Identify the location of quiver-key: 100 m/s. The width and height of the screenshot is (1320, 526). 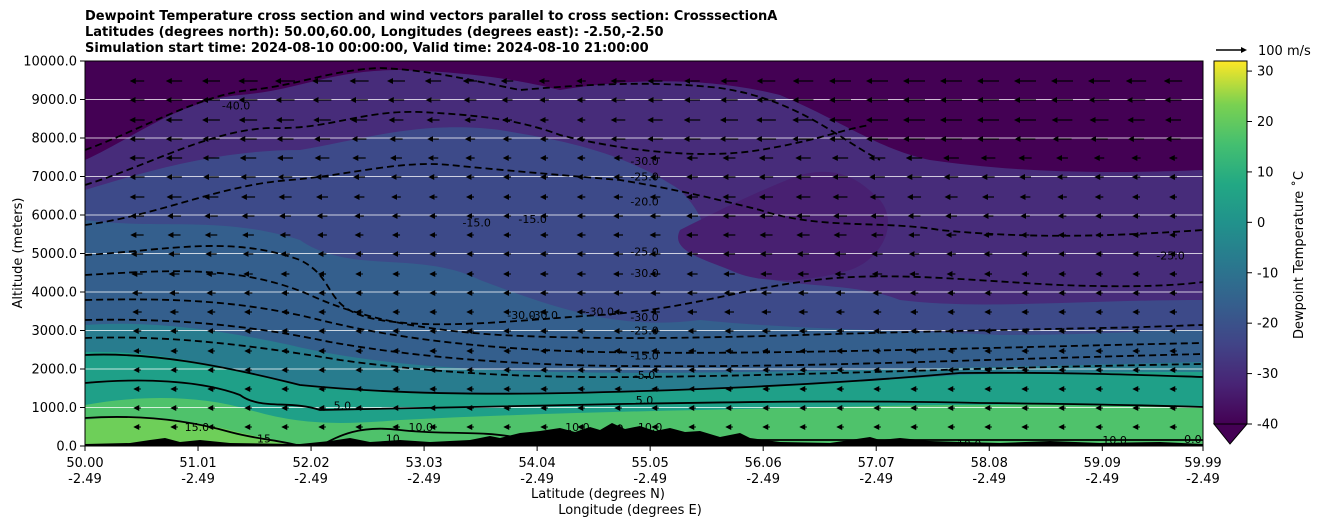
(1263, 51).